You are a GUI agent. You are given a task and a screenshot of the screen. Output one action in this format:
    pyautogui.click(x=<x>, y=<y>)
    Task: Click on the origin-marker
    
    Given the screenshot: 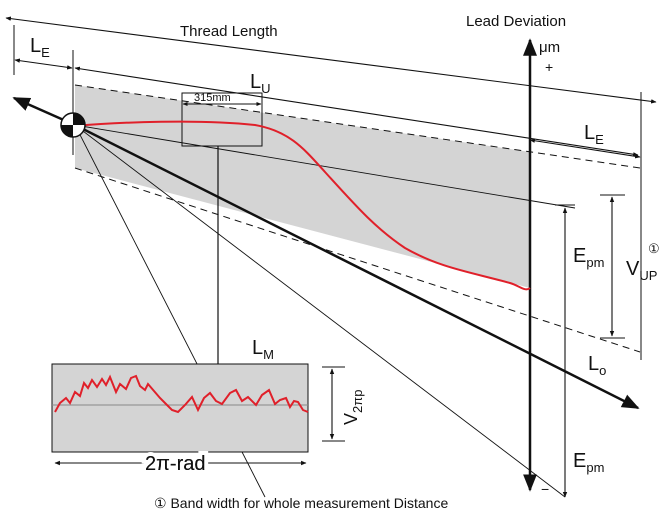 What is the action you would take?
    pyautogui.click(x=73, y=125)
    